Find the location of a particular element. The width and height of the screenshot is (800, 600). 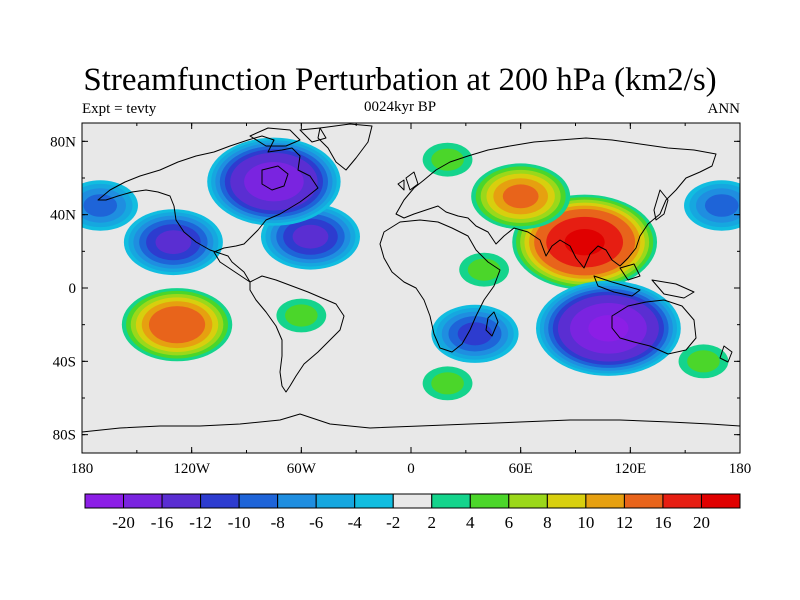

coastline-north-america is located at coordinates (208, 209).